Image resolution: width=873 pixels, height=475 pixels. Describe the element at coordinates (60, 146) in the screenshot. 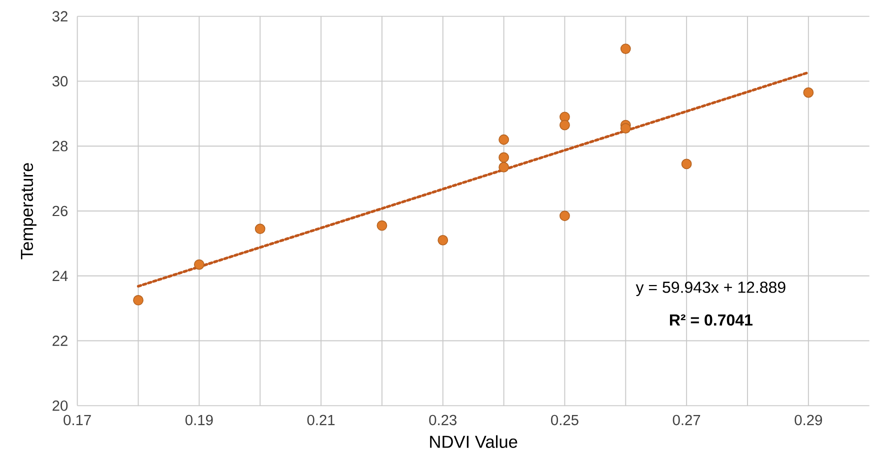

I see `y-tick-label: 28` at that location.